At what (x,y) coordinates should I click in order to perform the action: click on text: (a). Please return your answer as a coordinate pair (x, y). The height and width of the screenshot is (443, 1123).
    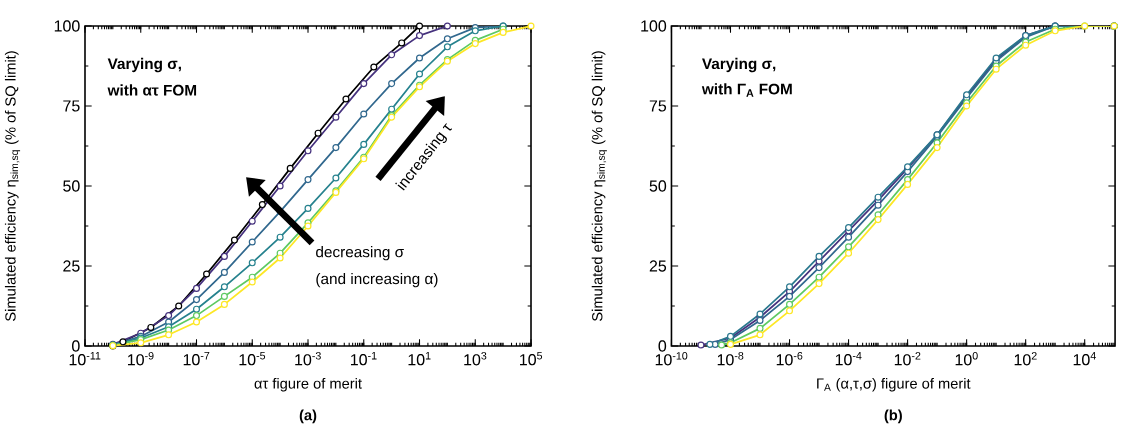
    Looking at the image, I should click on (308, 416).